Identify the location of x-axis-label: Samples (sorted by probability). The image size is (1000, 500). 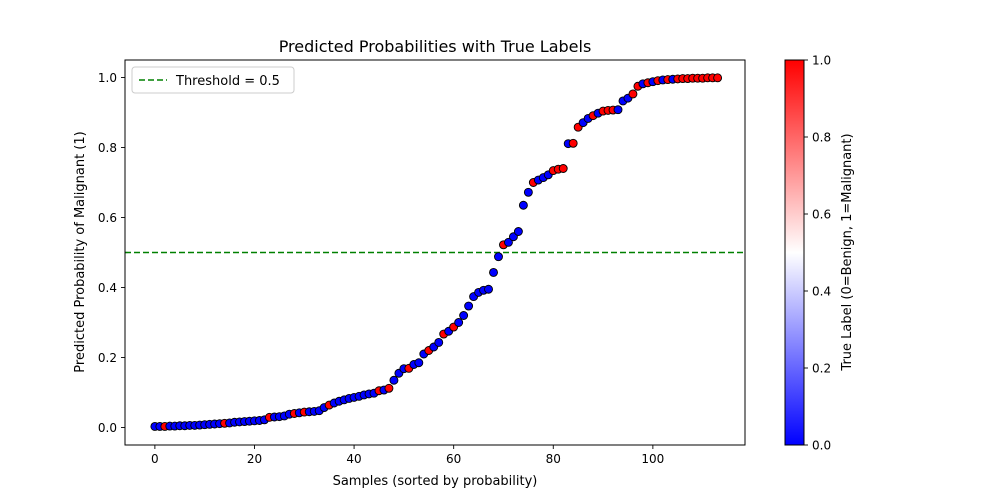
(435, 481).